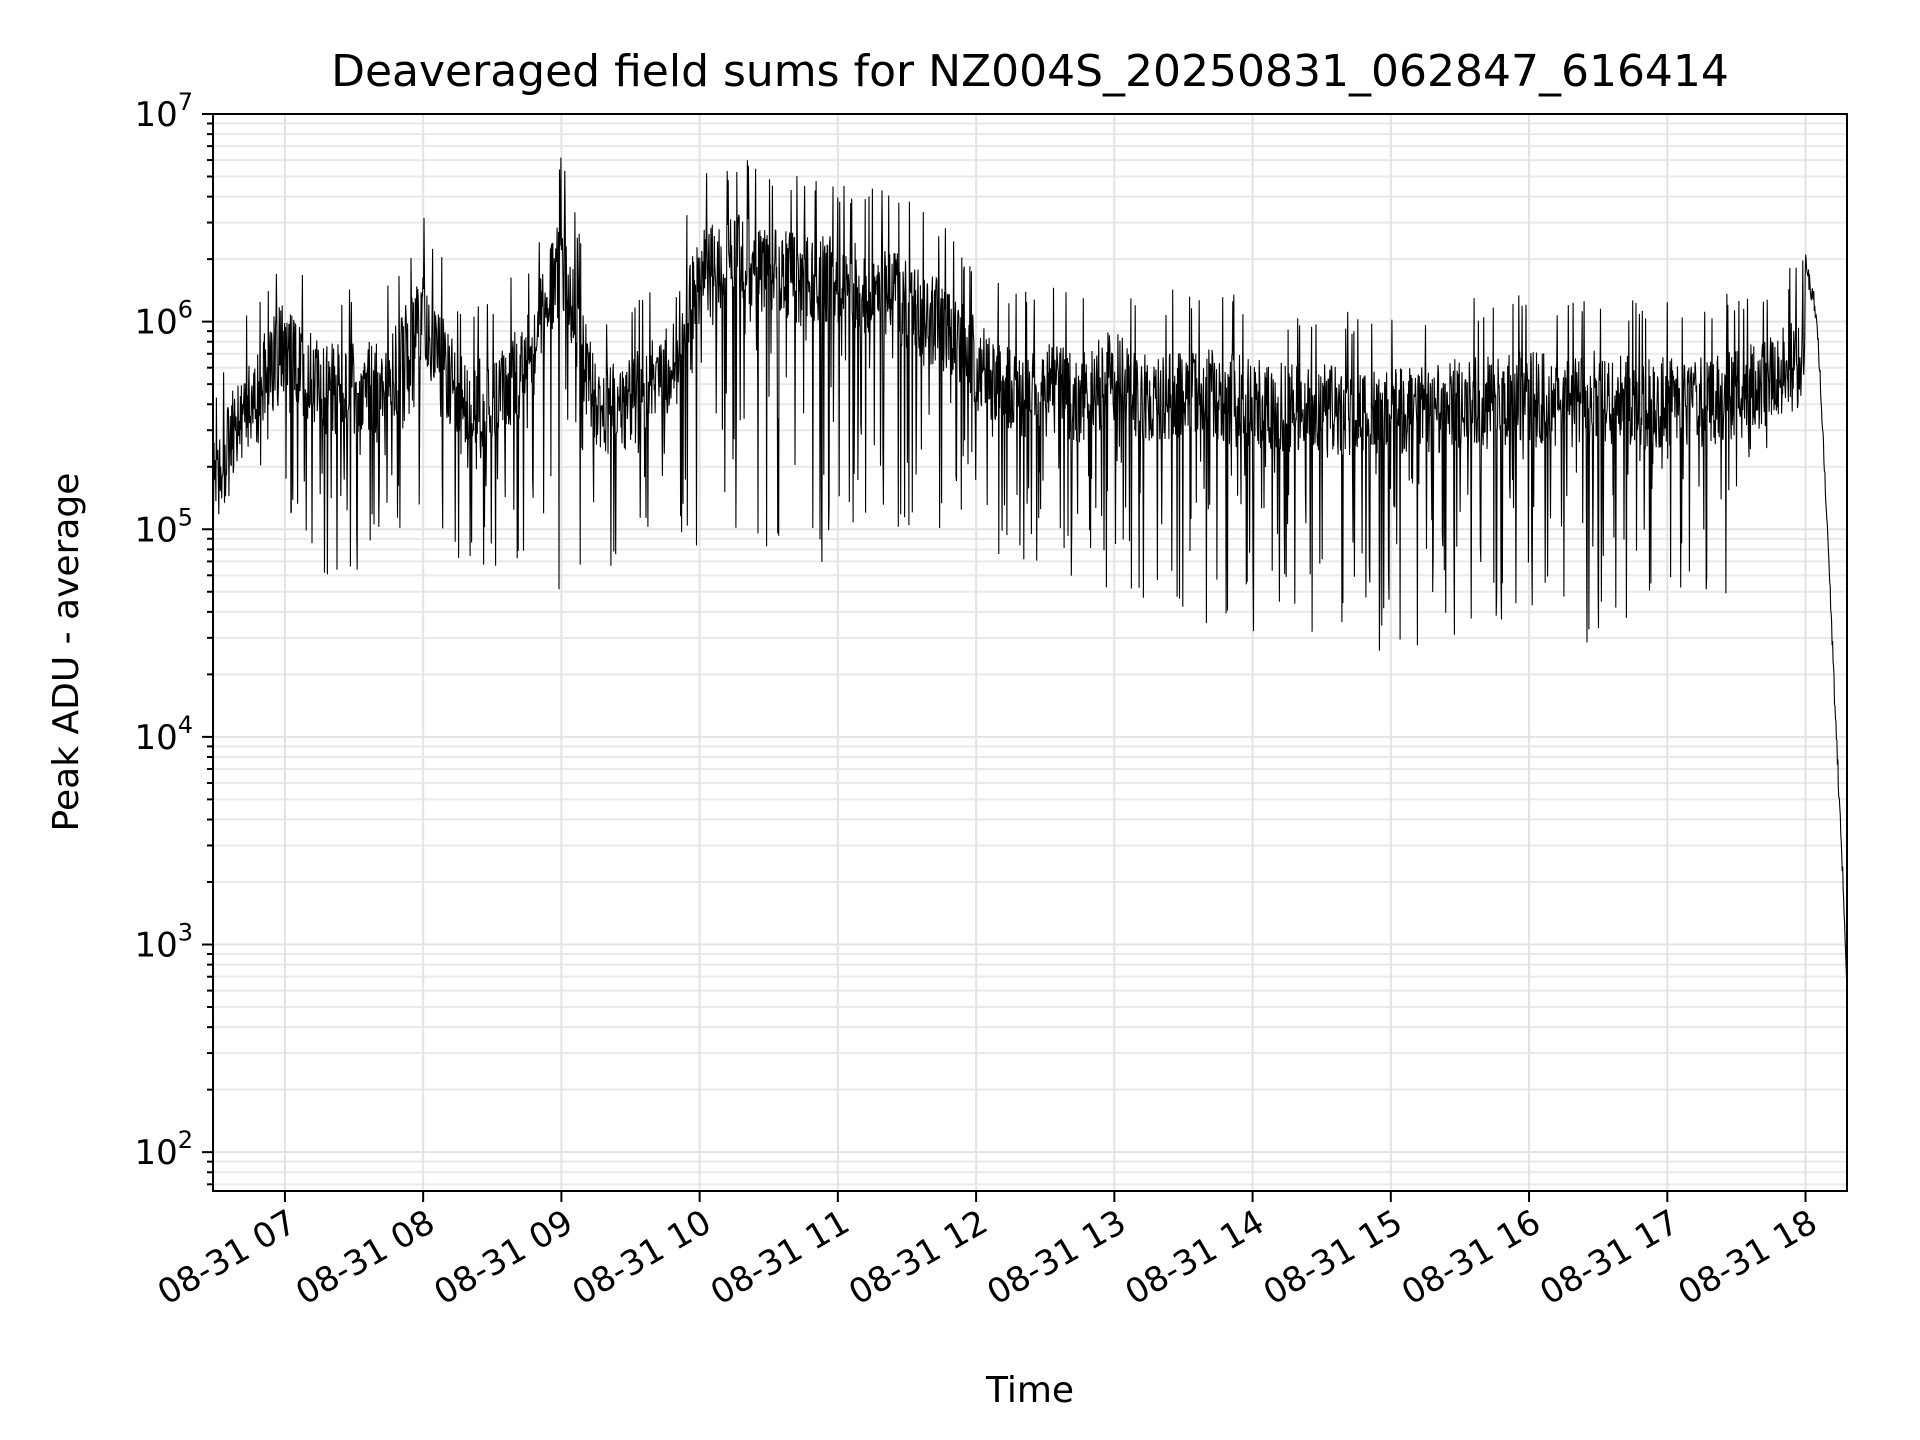  What do you see at coordinates (1333, 1257) in the screenshot?
I see `x-tick-label: 08-31 15` at bounding box center [1333, 1257].